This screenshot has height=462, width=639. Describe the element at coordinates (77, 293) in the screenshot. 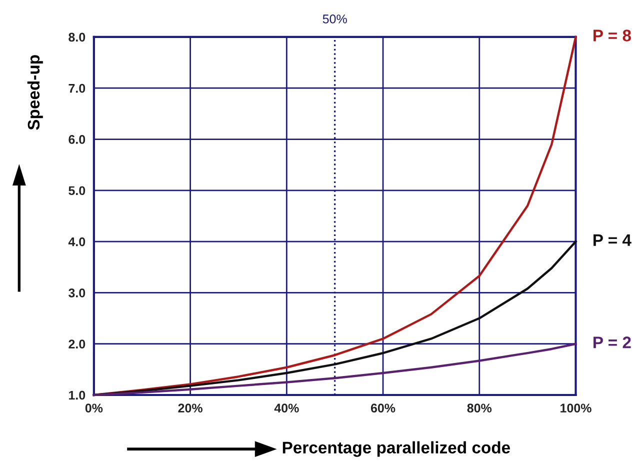

I see `y-tick-label: 3.0` at that location.